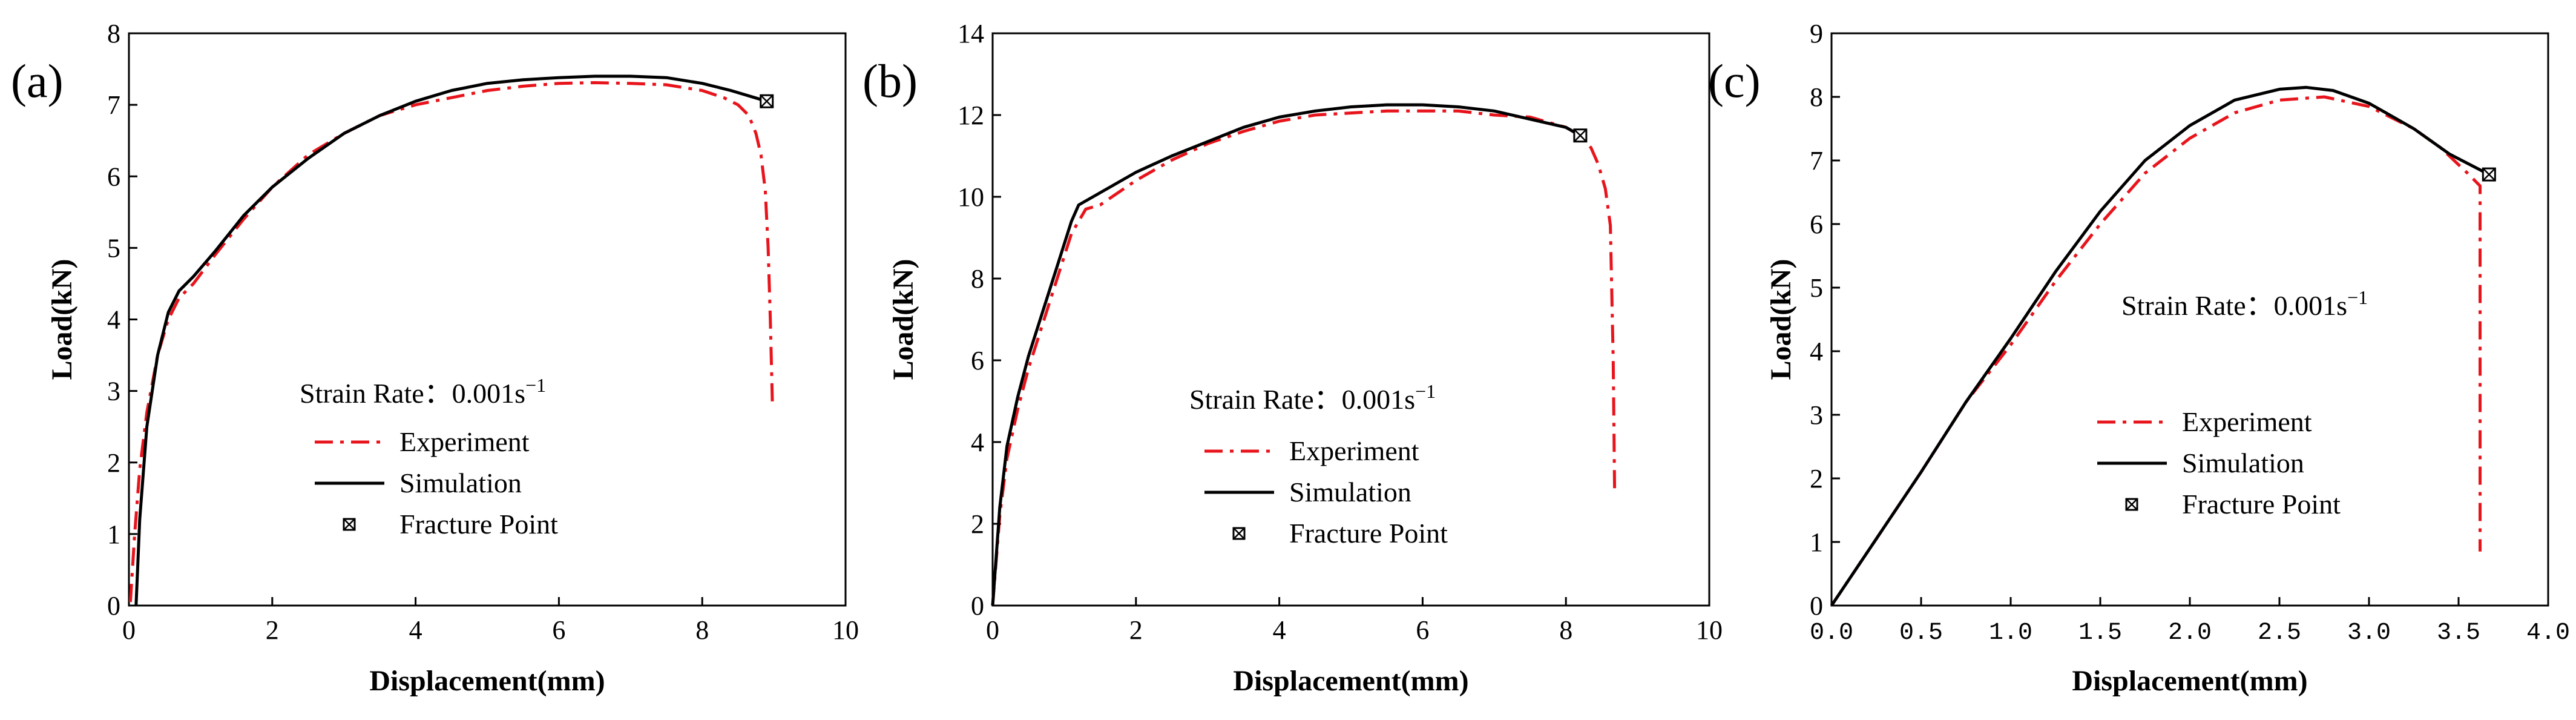 This screenshot has height=720, width=2576. What do you see at coordinates (890, 80) in the screenshot?
I see `panel-label: (b)` at bounding box center [890, 80].